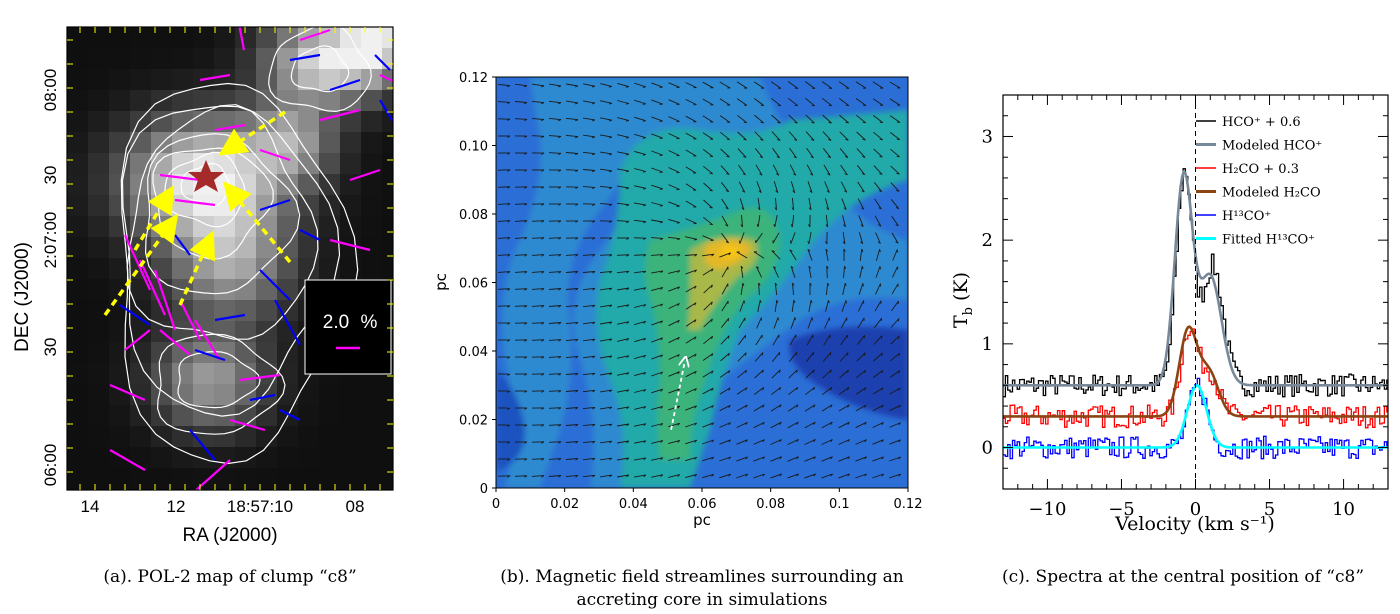  I want to click on polarization-vector-magenta, so click(207, 340).